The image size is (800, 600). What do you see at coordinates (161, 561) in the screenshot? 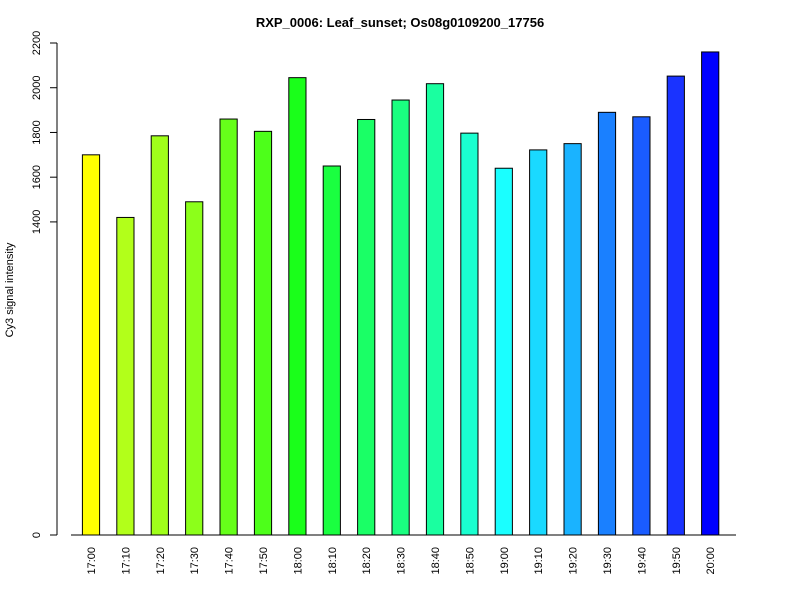
I see `x-tick-label: 17:20` at bounding box center [161, 561].